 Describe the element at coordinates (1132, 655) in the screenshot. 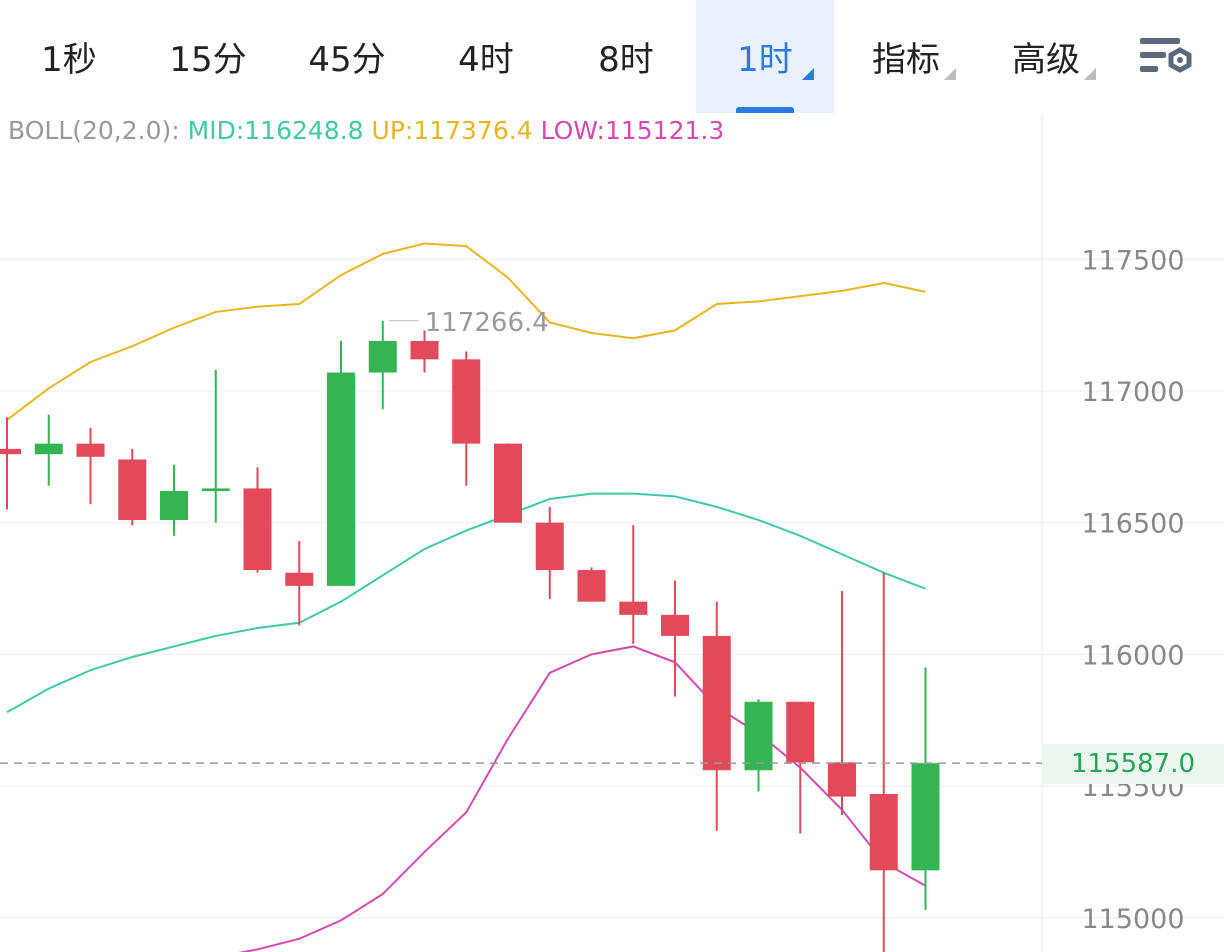

I see `y-tick-label: 116000` at that location.